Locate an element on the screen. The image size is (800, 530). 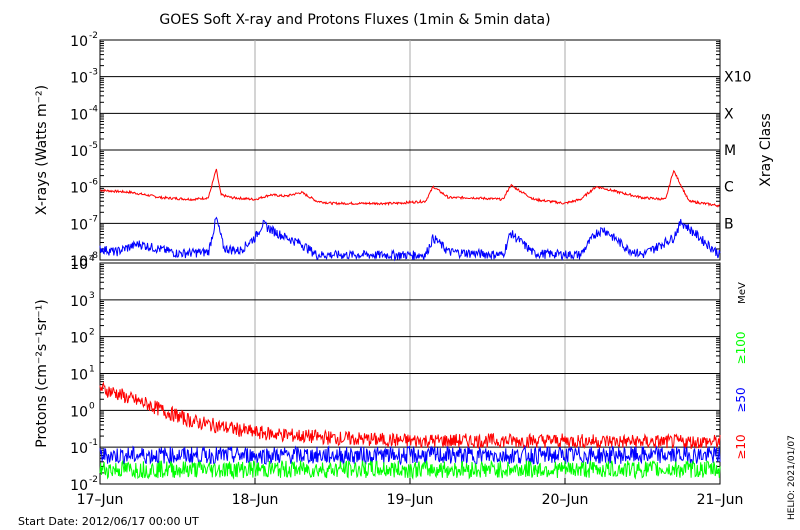
y-tick-exponent: -6 is located at coordinates (93, 183).